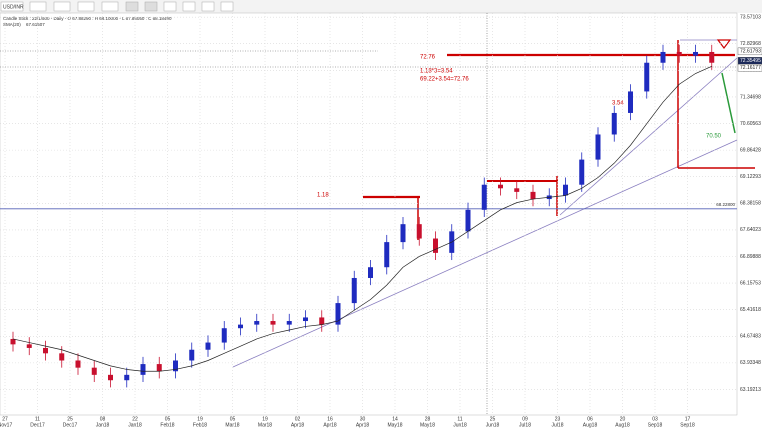 The height and width of the screenshot is (428, 762). Describe the element at coordinates (35, 24) in the screenshot. I see `sma-value: 67.61507` at that location.